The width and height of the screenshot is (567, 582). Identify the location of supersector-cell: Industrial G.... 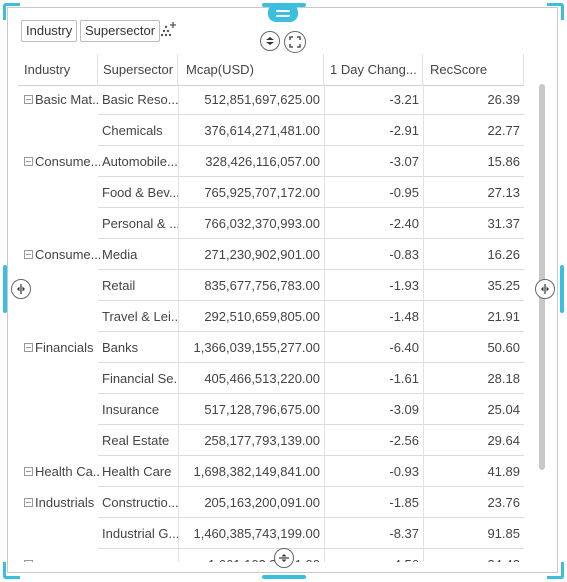
(138, 533).